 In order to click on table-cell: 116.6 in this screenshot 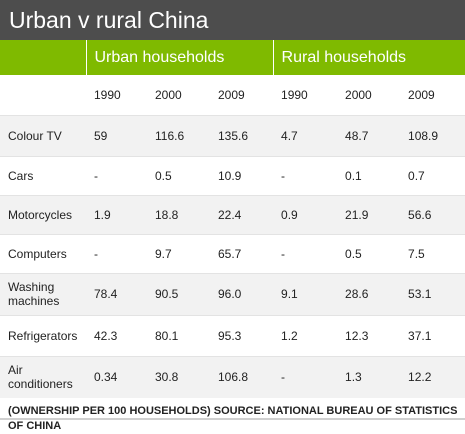, I will do `click(178, 135)`.